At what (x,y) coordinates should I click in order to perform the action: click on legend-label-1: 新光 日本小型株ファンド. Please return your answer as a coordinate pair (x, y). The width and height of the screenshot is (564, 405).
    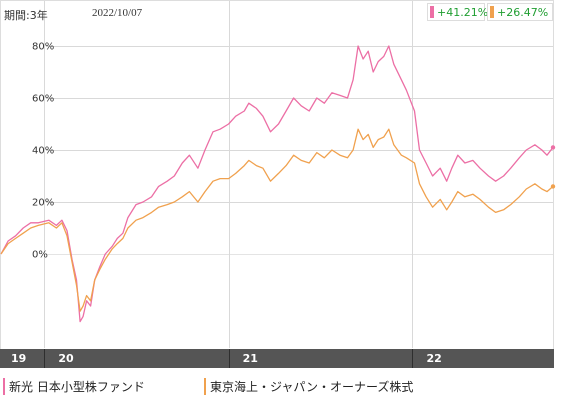
    Looking at the image, I should click on (77, 387).